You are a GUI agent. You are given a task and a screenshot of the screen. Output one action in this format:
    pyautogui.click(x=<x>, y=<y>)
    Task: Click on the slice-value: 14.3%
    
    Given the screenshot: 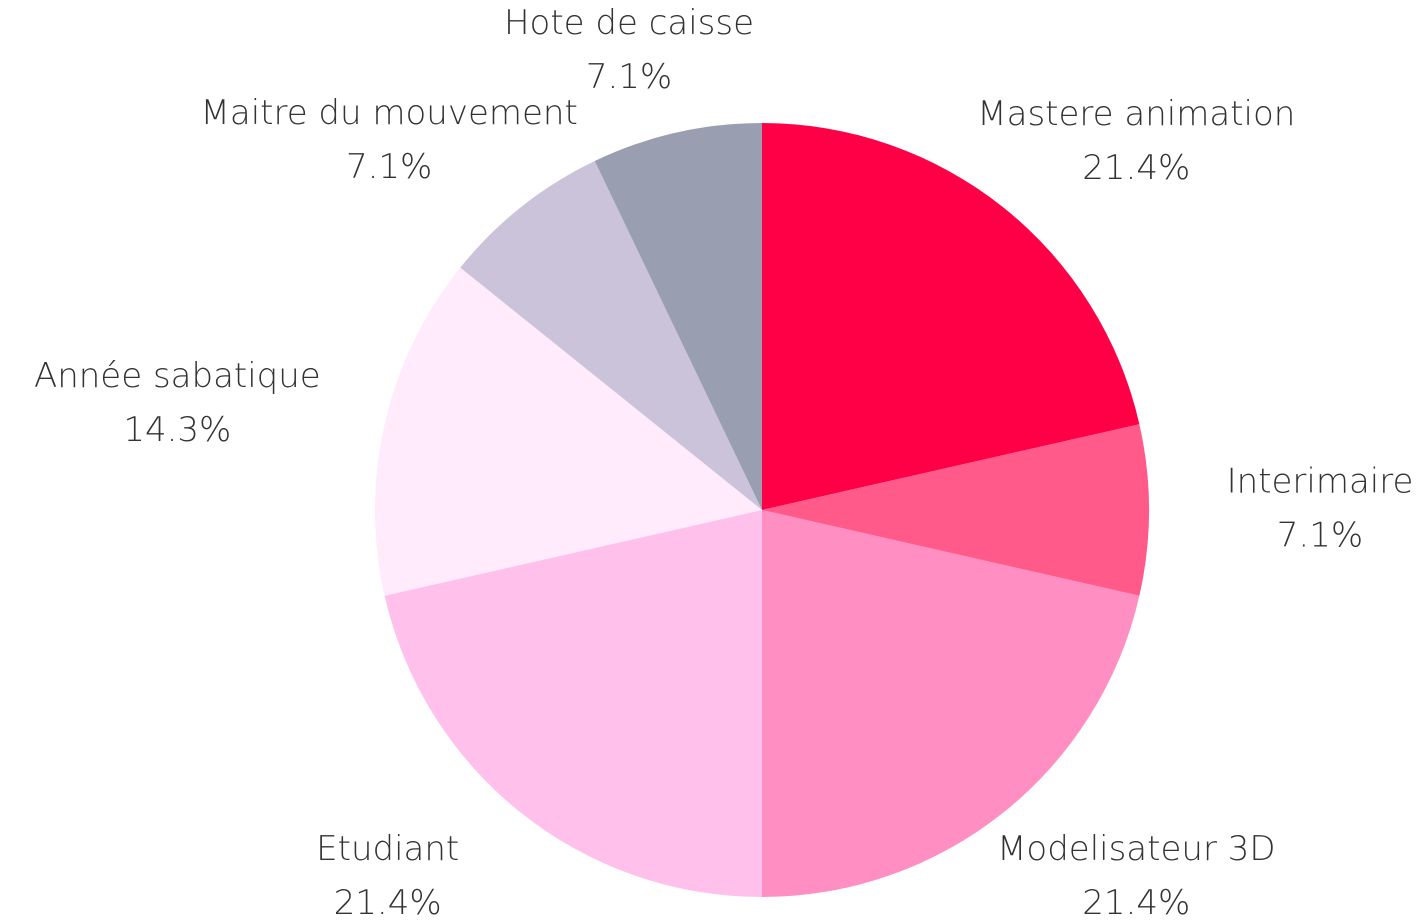 What is the action you would take?
    pyautogui.click(x=177, y=430)
    